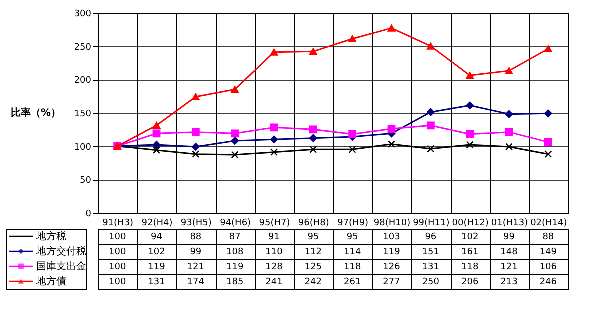 This screenshot has height=325, width=600. I want to click on data-label: 114, so click(353, 253).